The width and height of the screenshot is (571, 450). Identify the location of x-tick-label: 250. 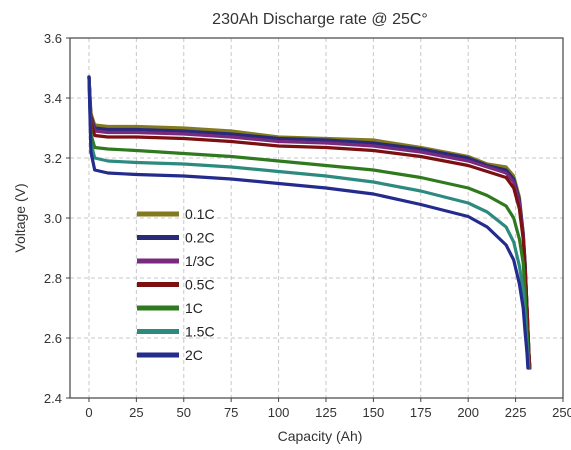
(561, 412).